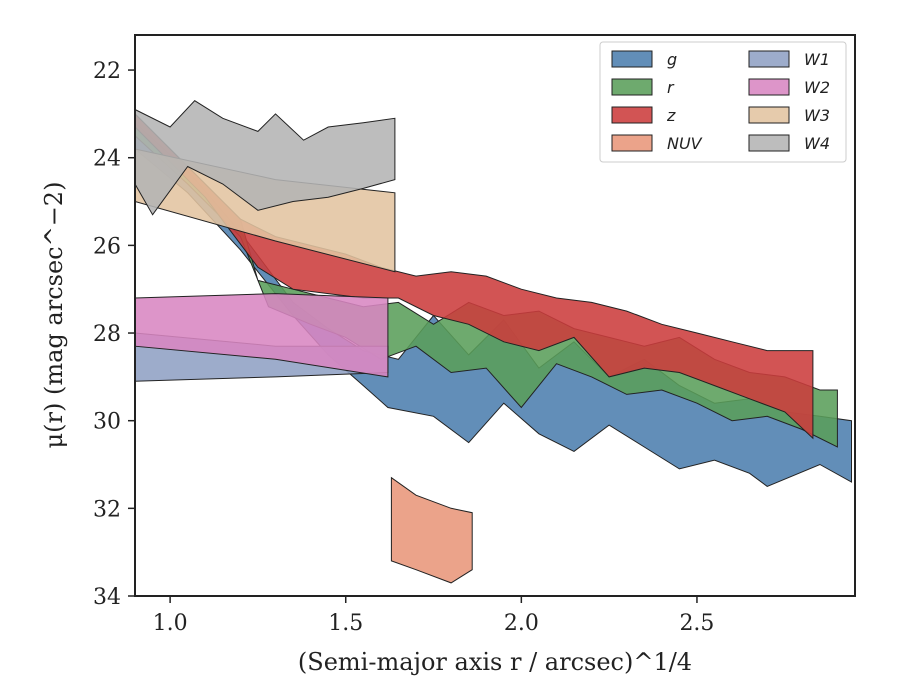  Describe the element at coordinates (107, 246) in the screenshot. I see `y-tick-label: 26` at that location.